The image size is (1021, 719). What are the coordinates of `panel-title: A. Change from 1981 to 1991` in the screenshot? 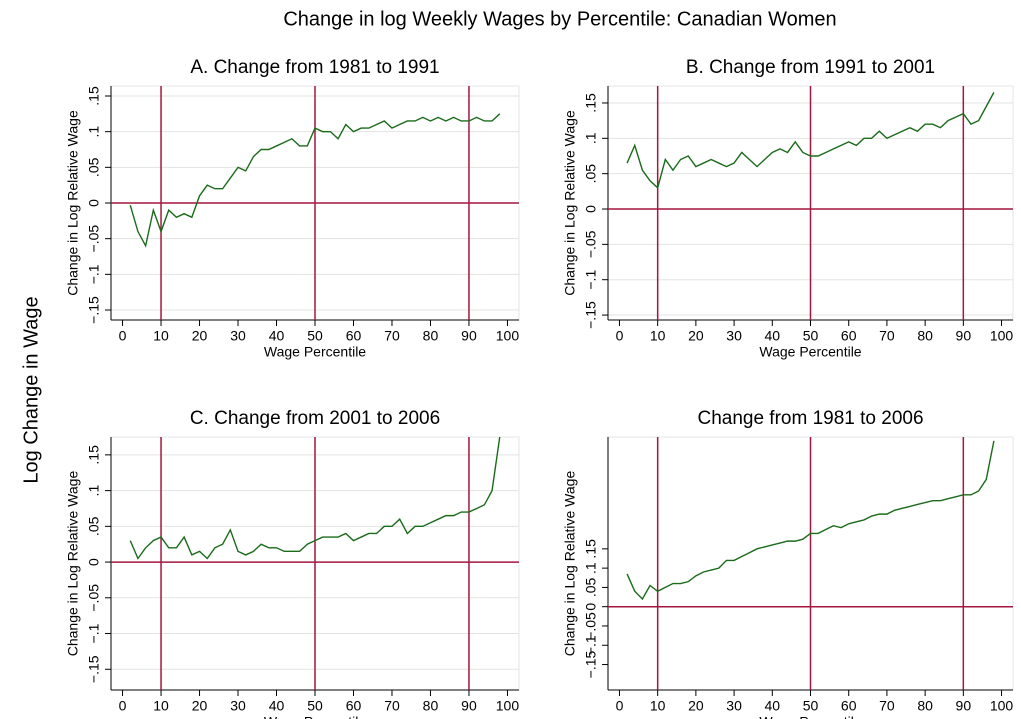 It's located at (314, 67).